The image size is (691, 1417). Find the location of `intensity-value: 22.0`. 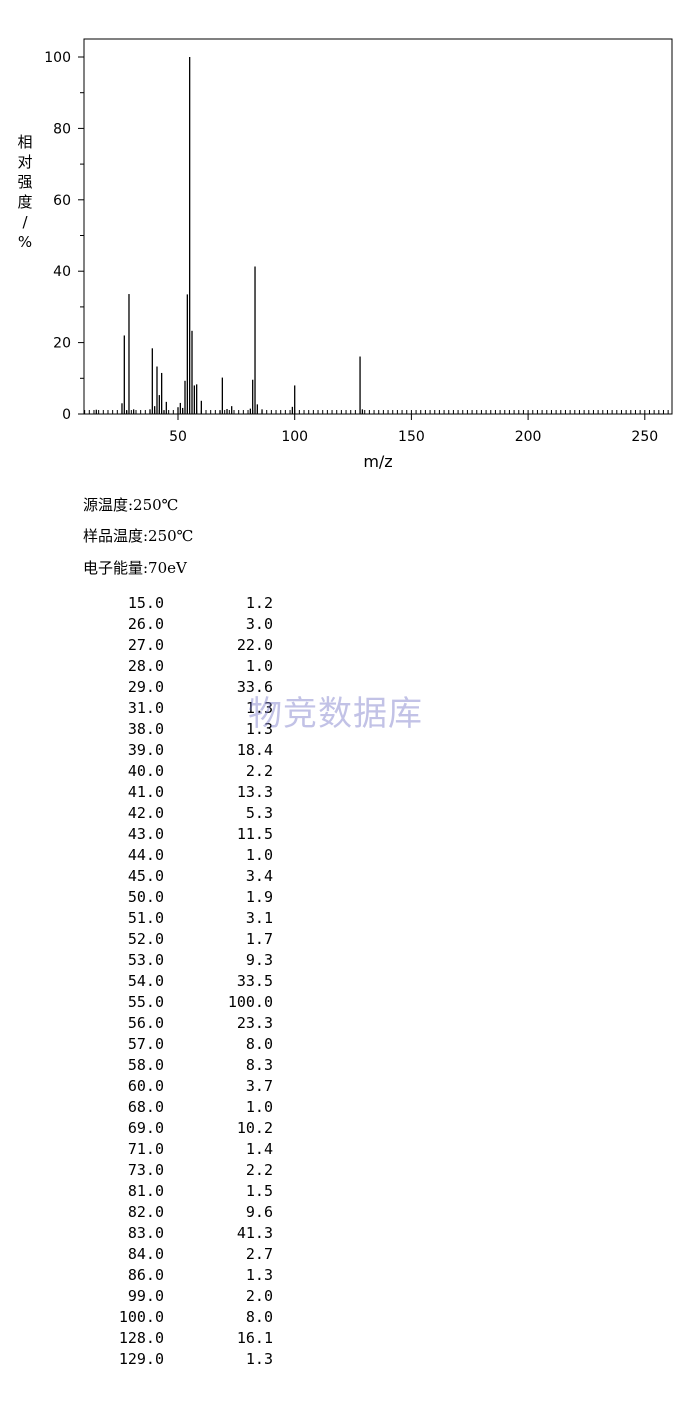

intensity-value: 22.0 is located at coordinates (254, 645).